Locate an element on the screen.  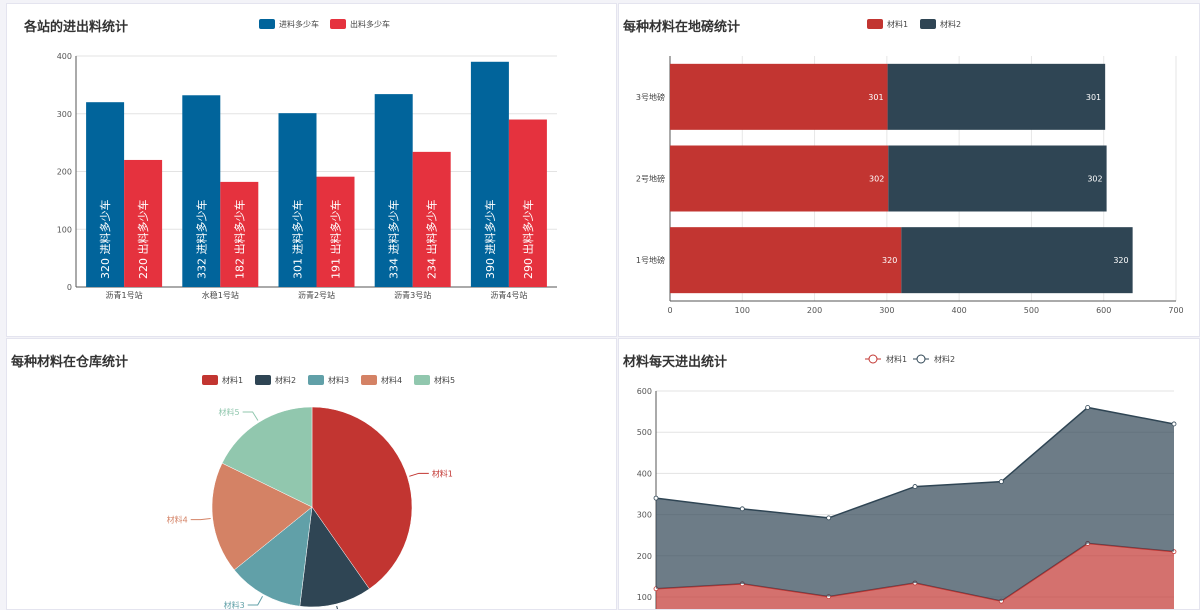
legend-item: 材料4 is located at coordinates (381, 380).